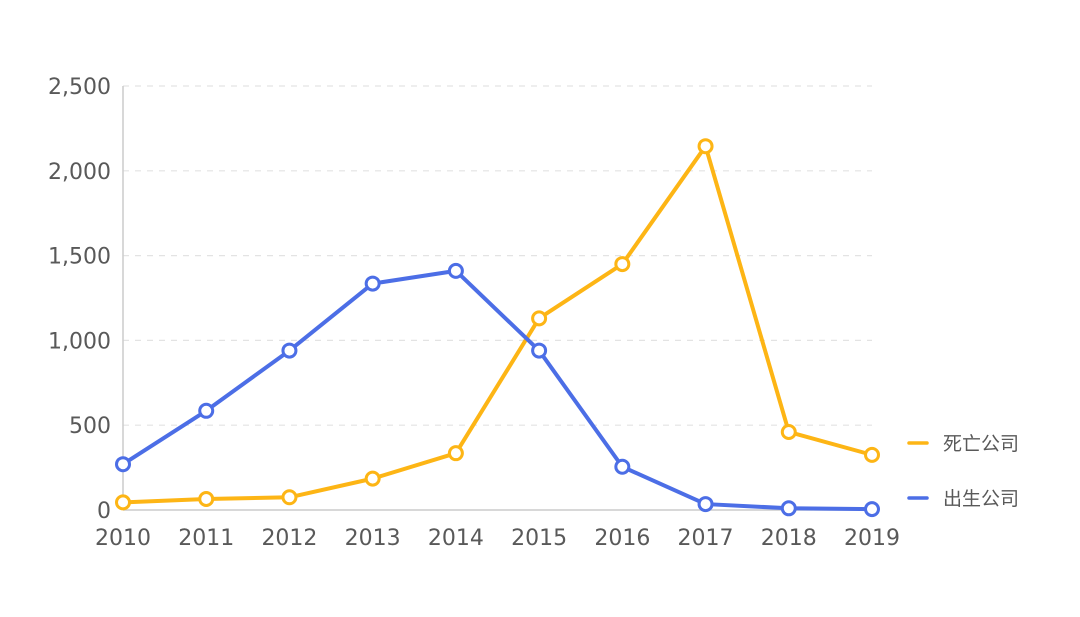 The width and height of the screenshot is (1080, 617). What do you see at coordinates (79, 341) in the screenshot?
I see `y-tick-label: 1,000` at bounding box center [79, 341].